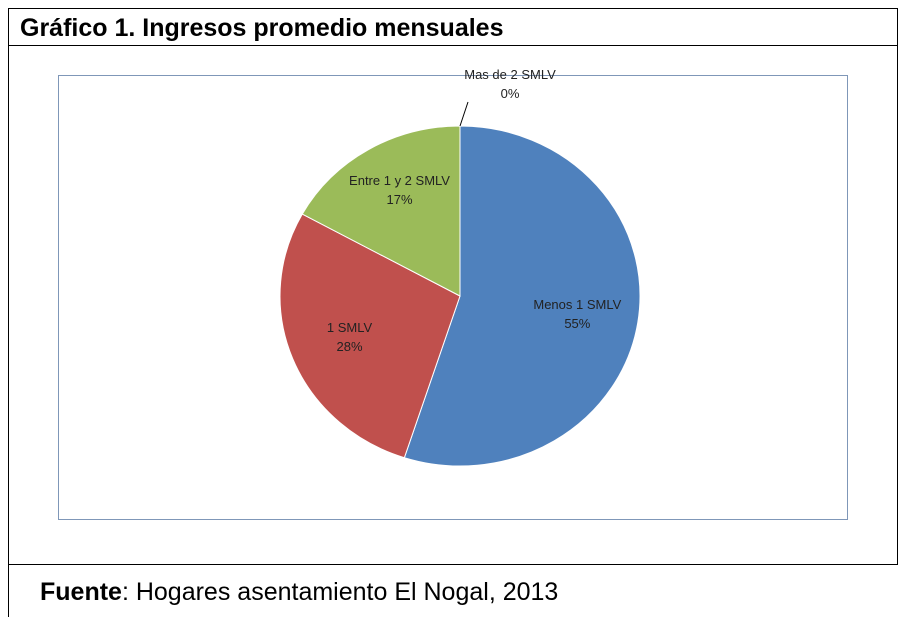 The width and height of the screenshot is (906, 617). What do you see at coordinates (399, 180) in the screenshot?
I see `slice-label: Entre 1 y 2 SMLV` at bounding box center [399, 180].